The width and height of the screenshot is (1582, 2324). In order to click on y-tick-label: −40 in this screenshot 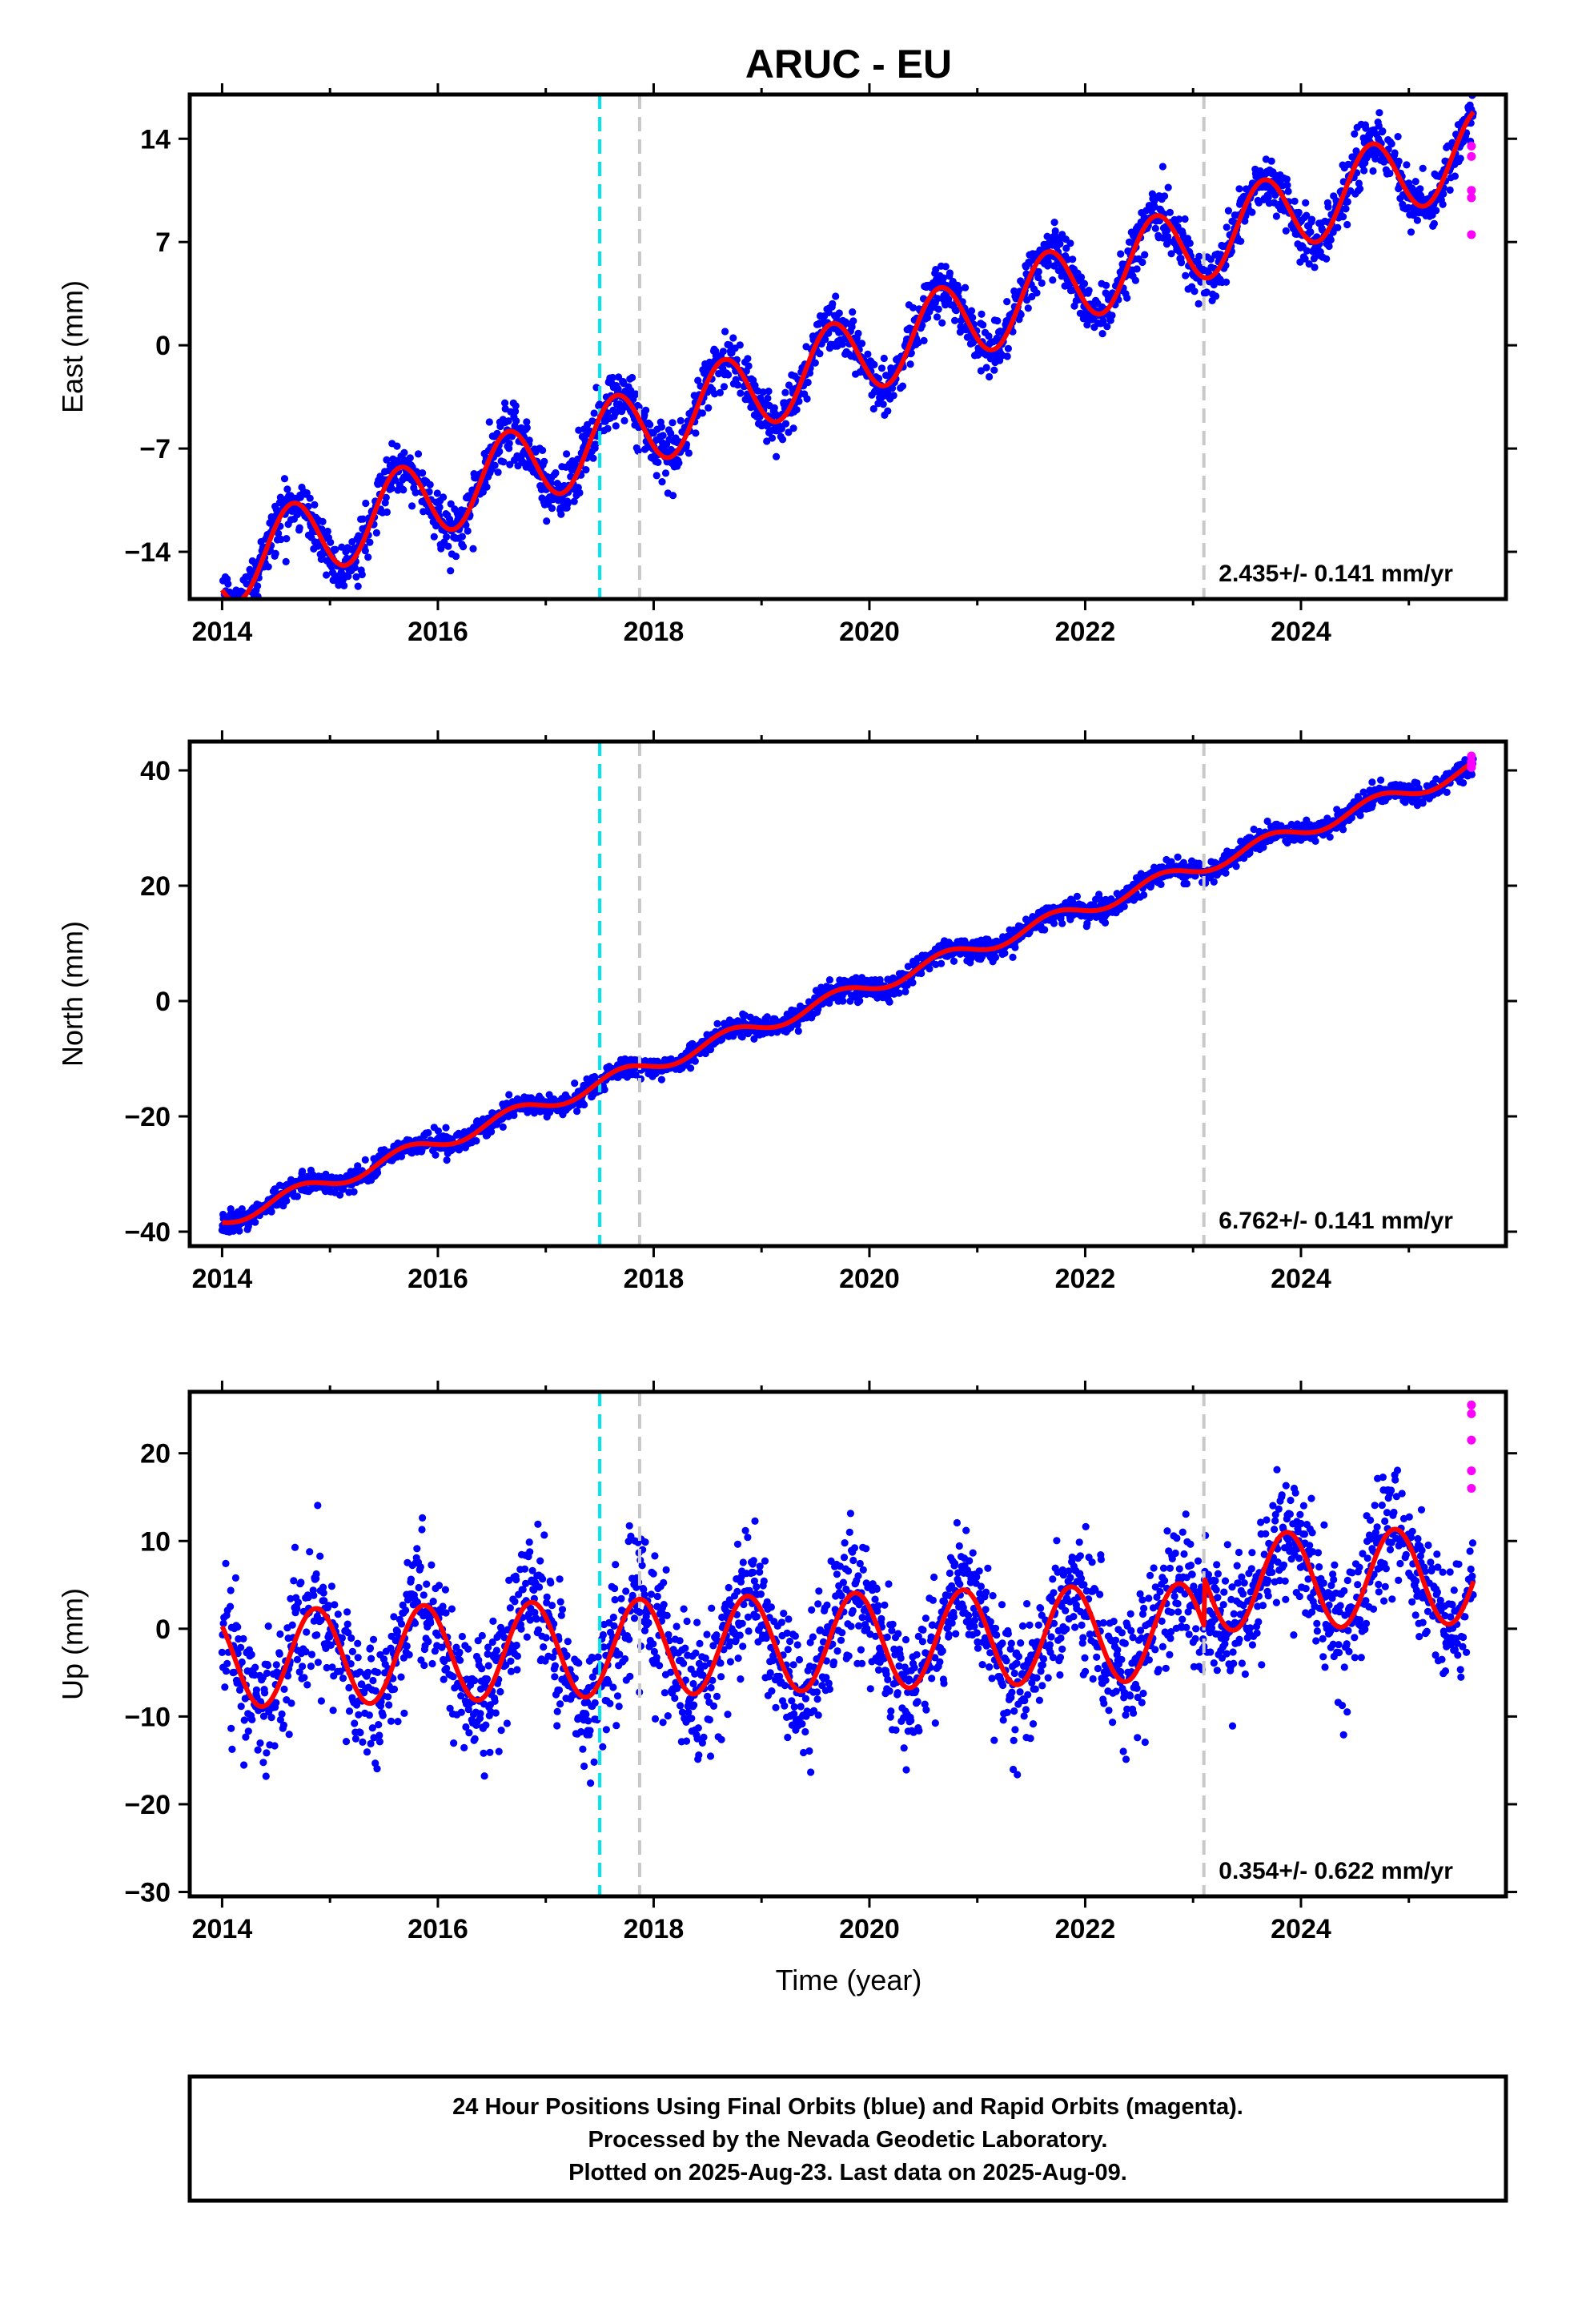, I will do `click(147, 1232)`.